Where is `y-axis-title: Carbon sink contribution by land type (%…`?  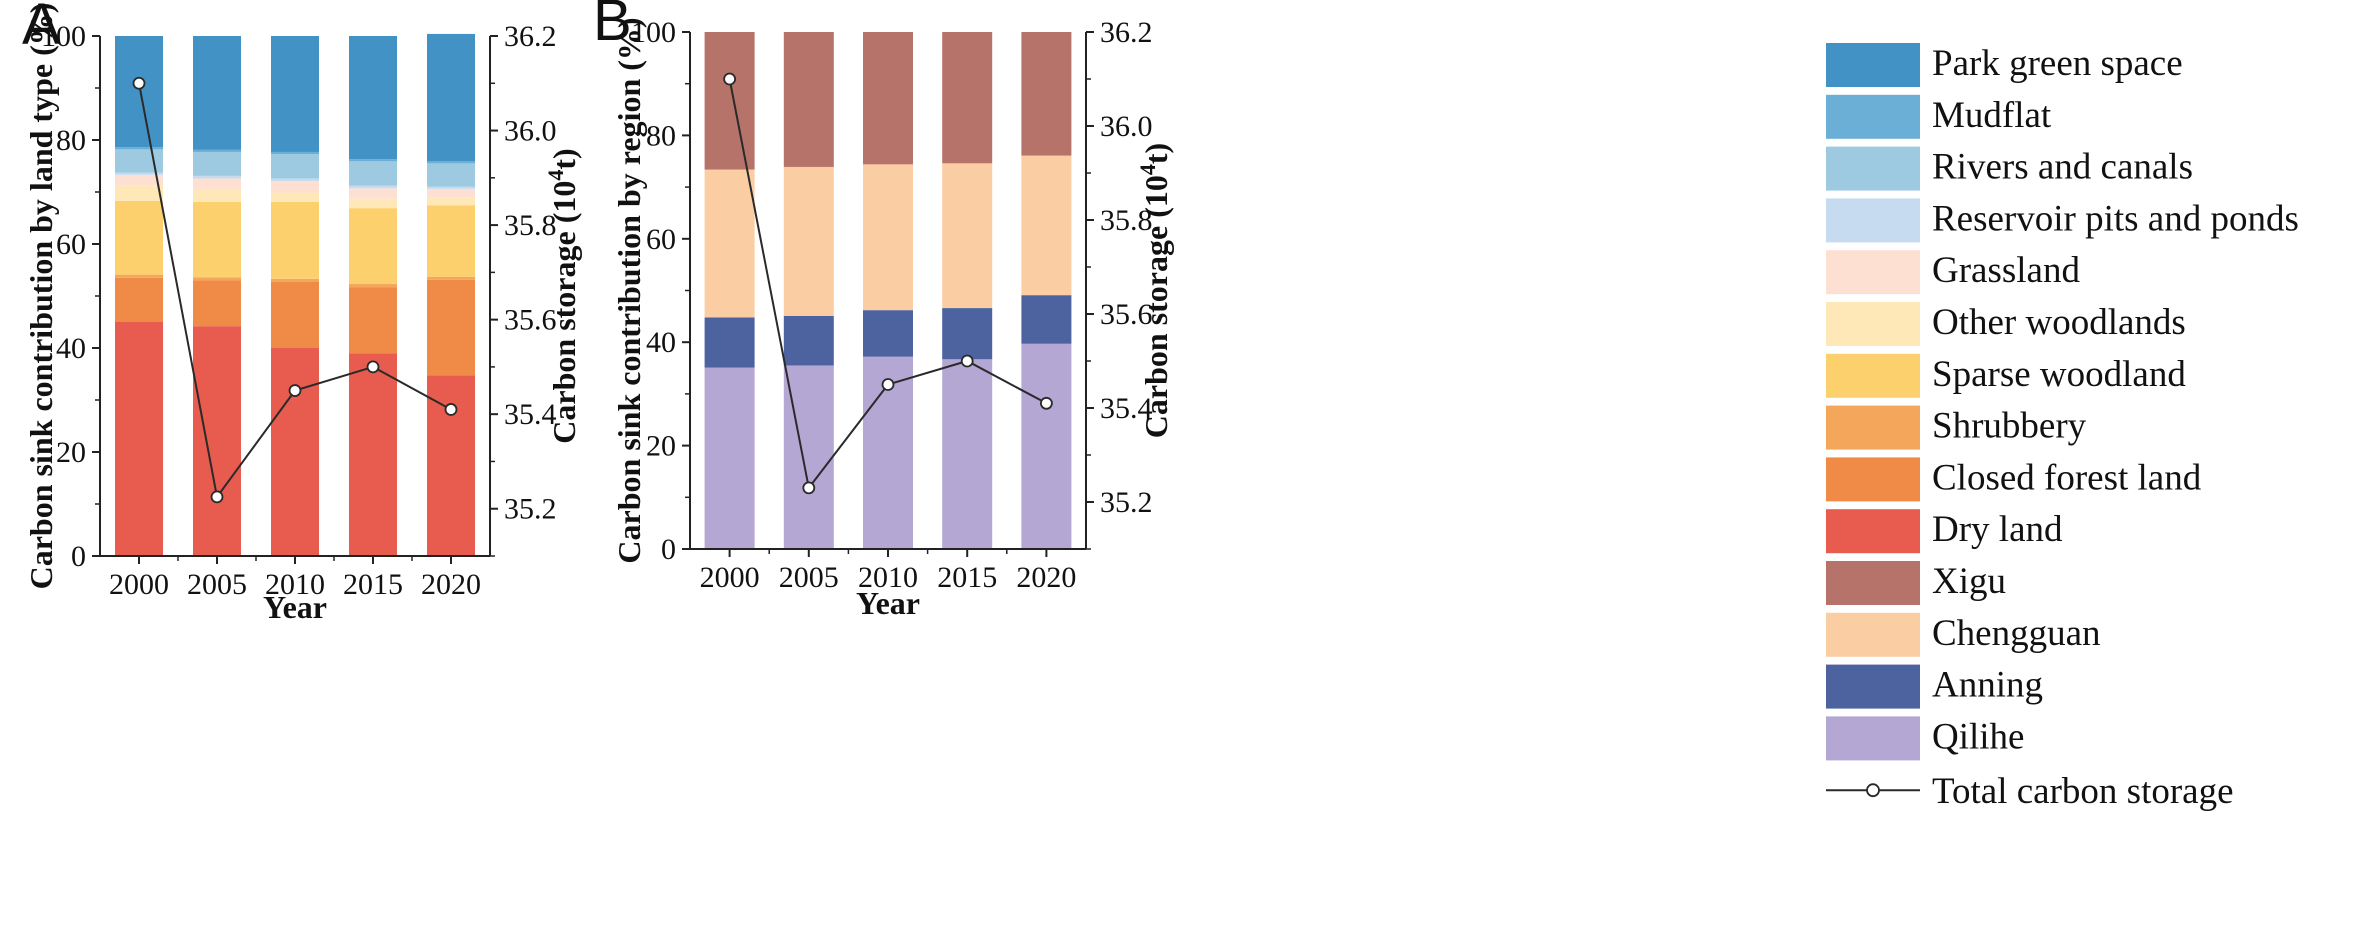
y-axis-title: Carbon sink contribution by land type (%… is located at coordinates (41, 296).